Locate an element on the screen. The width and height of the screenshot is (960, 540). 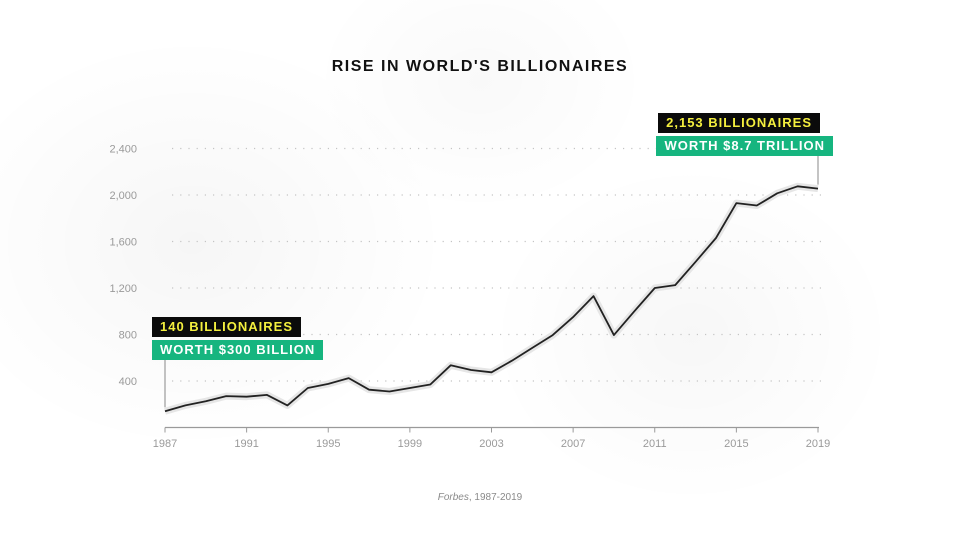
source-name: Forbes is located at coordinates (453, 497).